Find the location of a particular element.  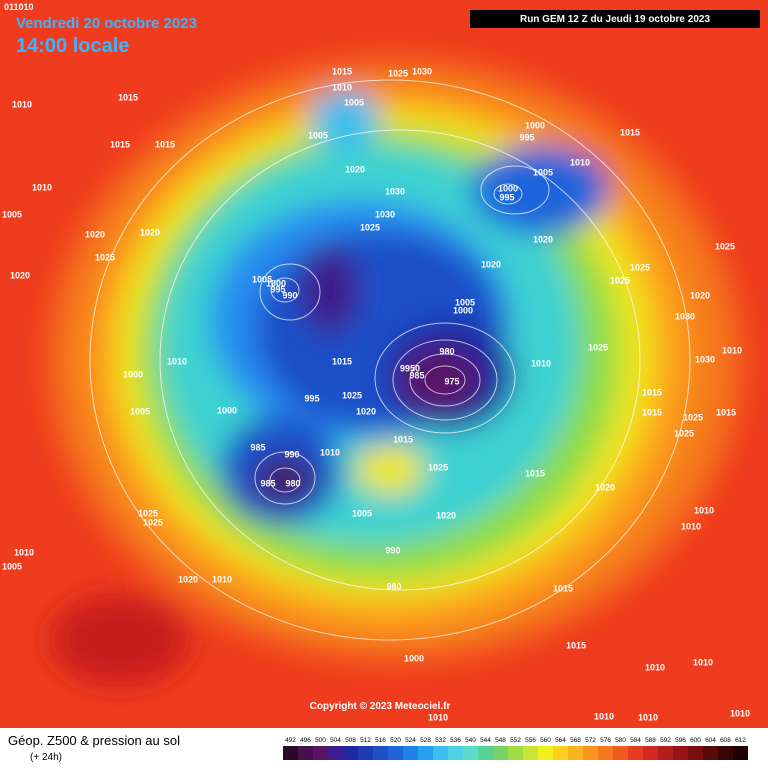

scale-label: 500 is located at coordinates (320, 740).